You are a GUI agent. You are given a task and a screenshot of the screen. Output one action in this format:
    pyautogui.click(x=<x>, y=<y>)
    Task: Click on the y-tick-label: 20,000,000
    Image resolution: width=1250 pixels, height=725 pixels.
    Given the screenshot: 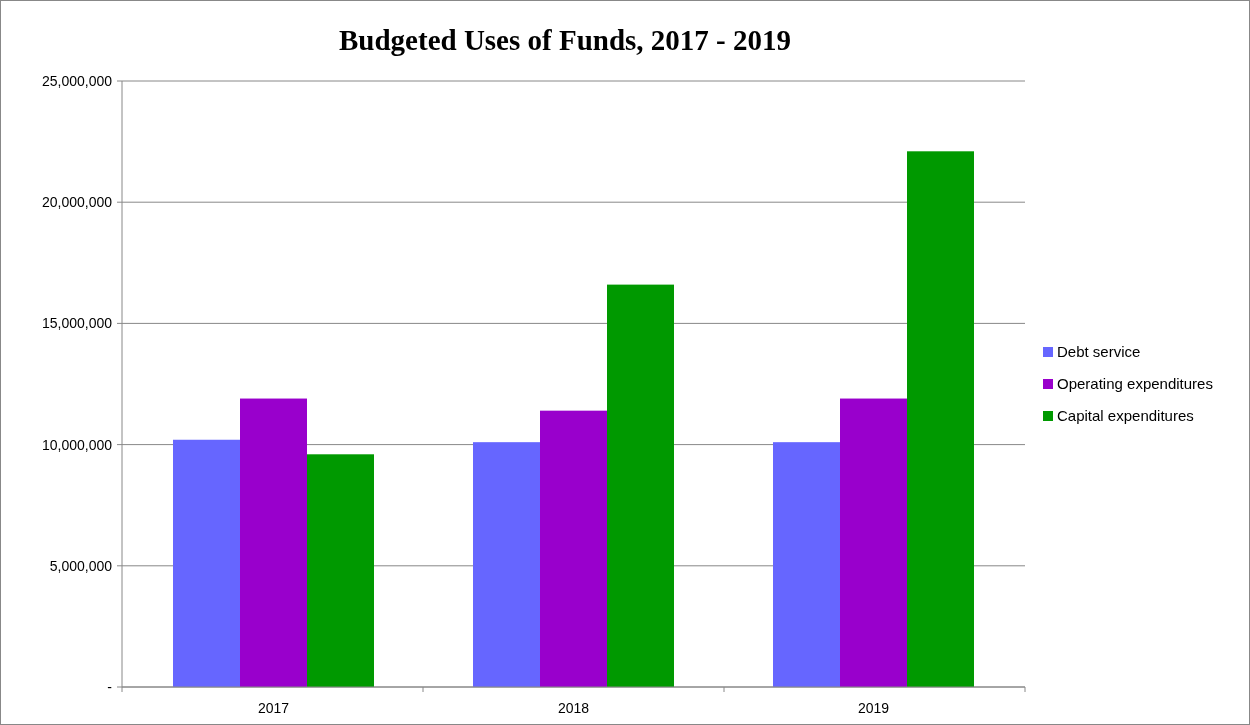 What is the action you would take?
    pyautogui.click(x=77, y=202)
    